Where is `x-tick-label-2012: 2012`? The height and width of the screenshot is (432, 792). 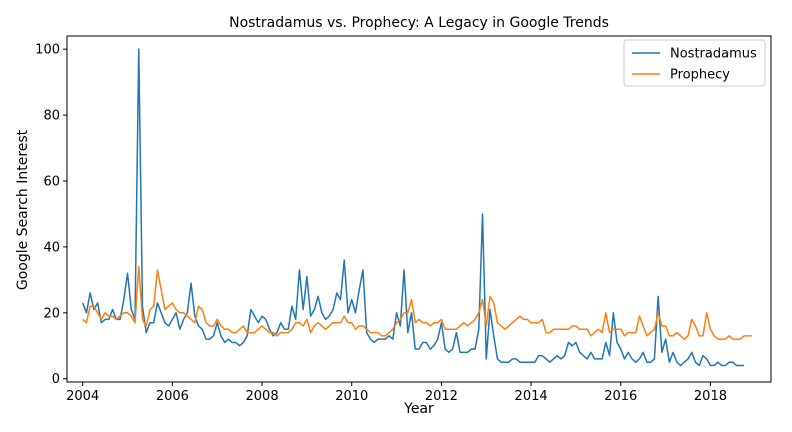 x-tick-label-2012: 2012 is located at coordinates (441, 396).